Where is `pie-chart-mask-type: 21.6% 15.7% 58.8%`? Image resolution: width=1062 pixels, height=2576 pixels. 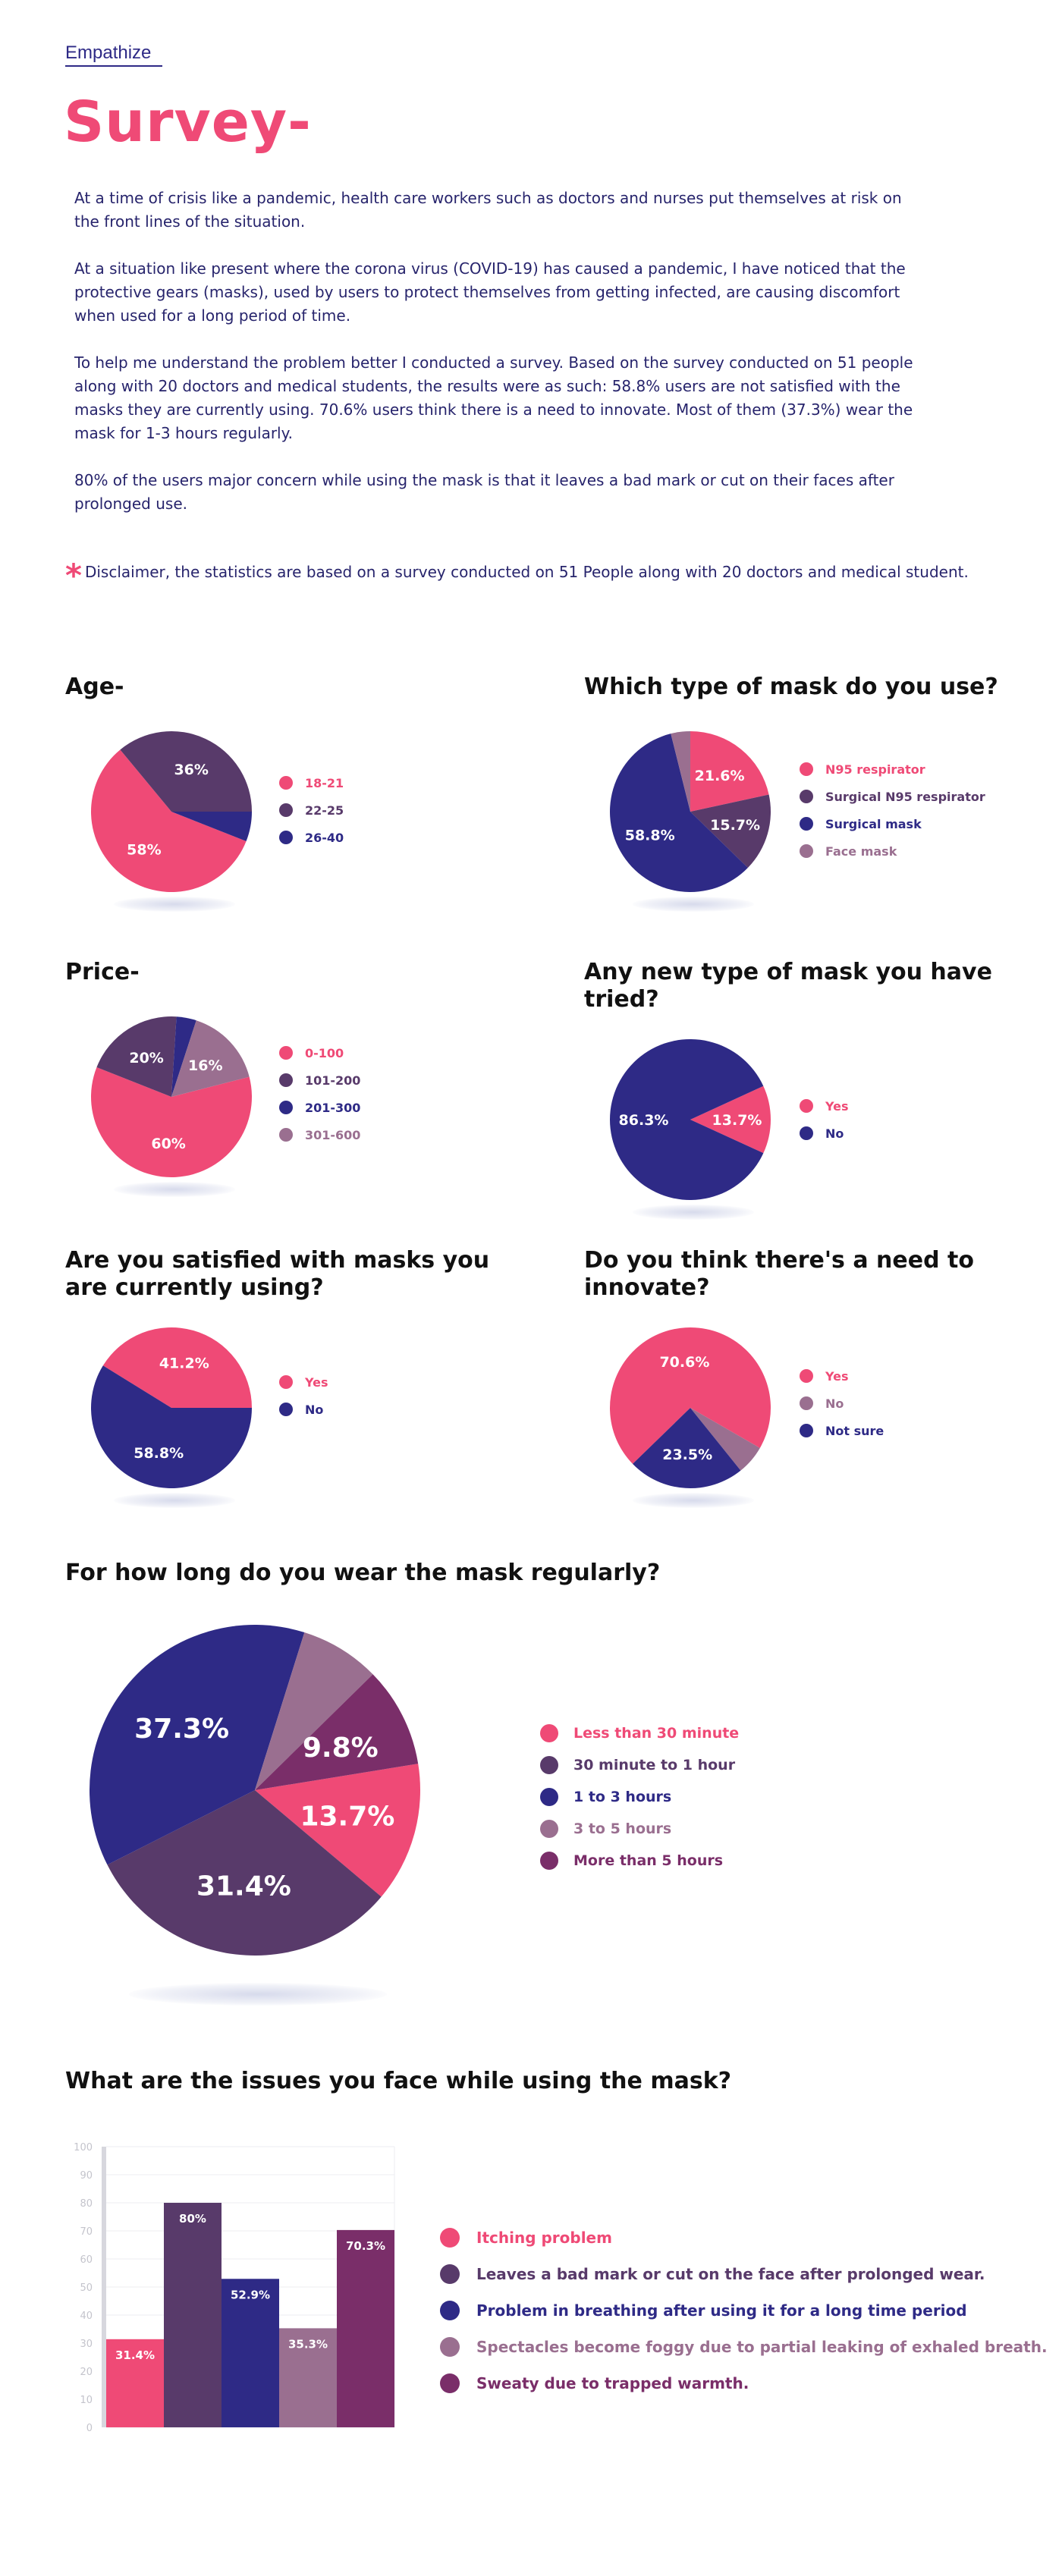 pie-chart-mask-type: 21.6% 15.7% 58.8% is located at coordinates (690, 812).